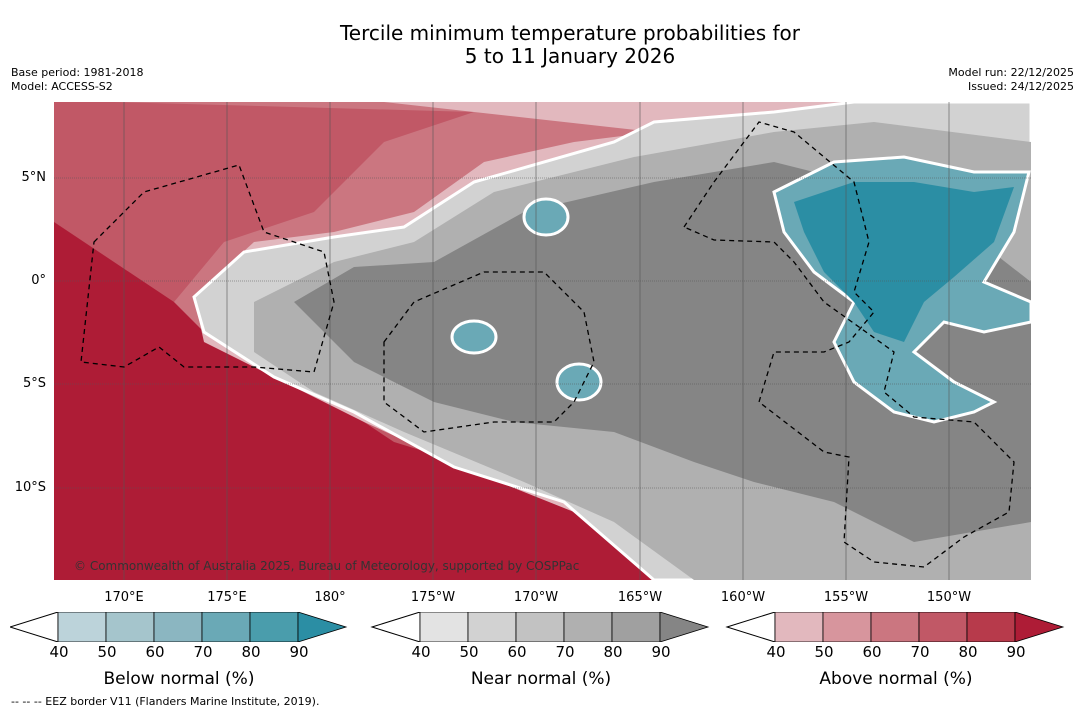 Image resolution: width=1085 pixels, height=713 pixels. I want to click on issued-date: Issued: 24/12/2025, so click(1020, 86).